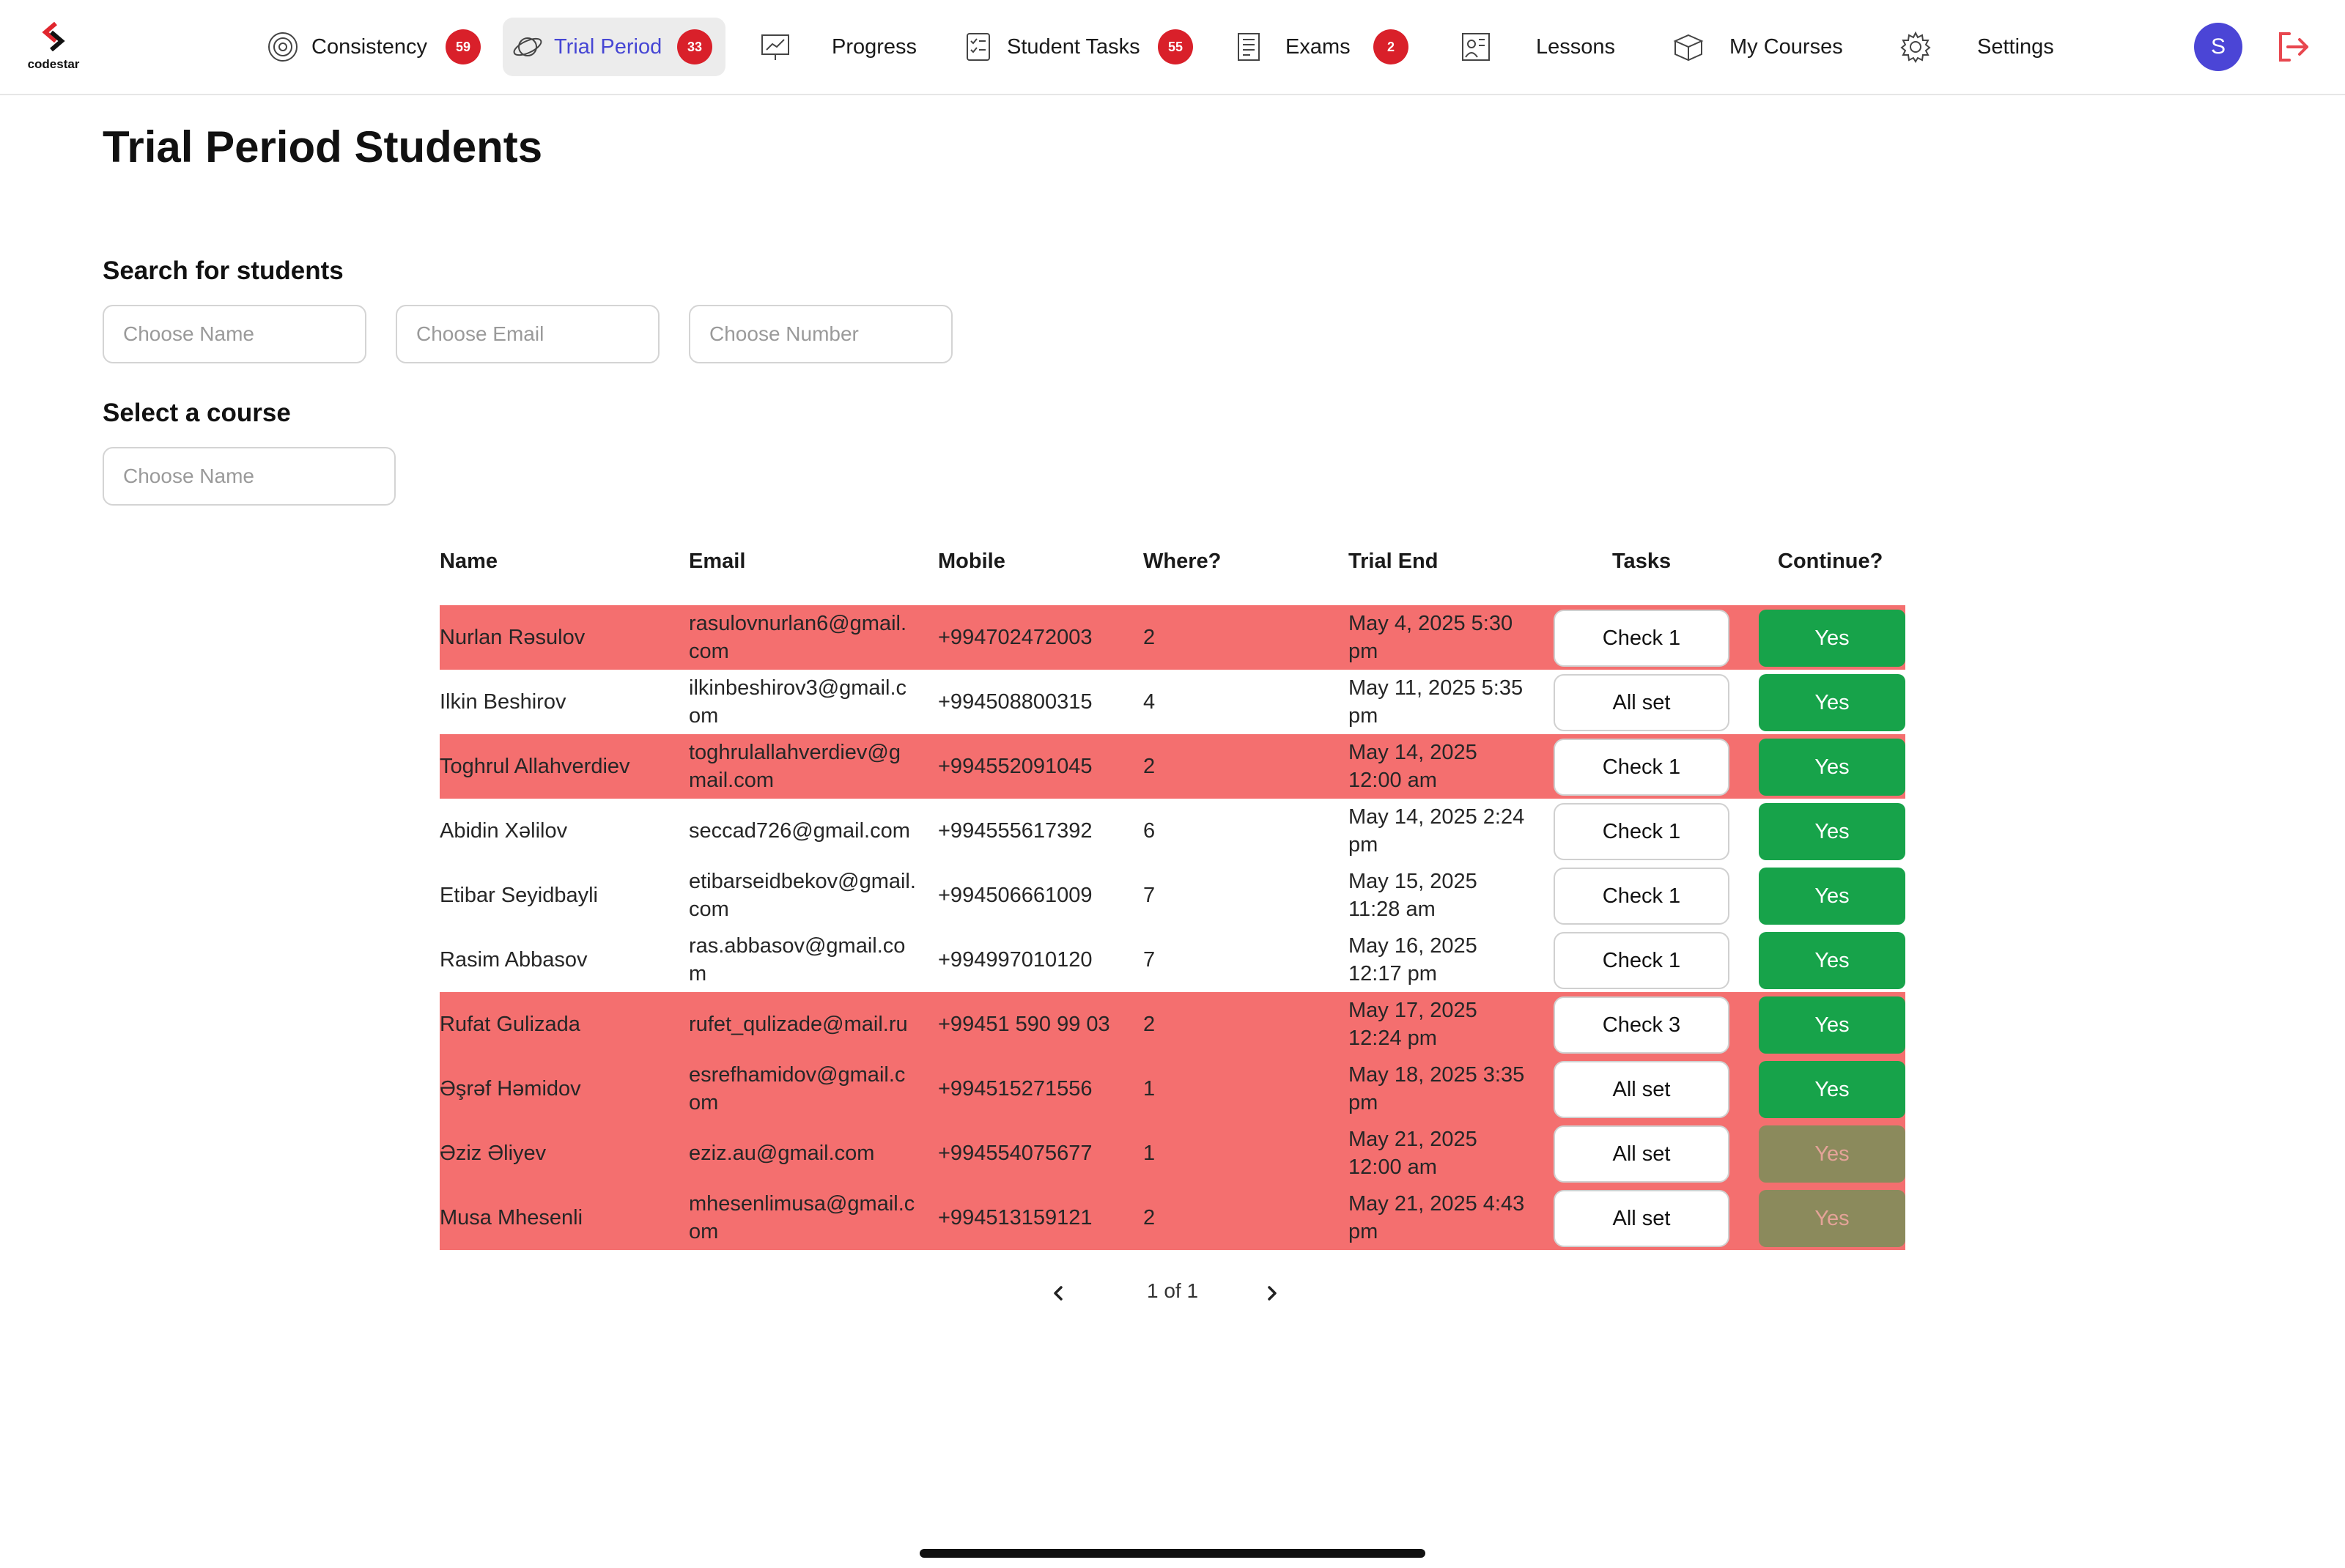  Describe the element at coordinates (223, 270) in the screenshot. I see `search-section-label: Search for students` at that location.